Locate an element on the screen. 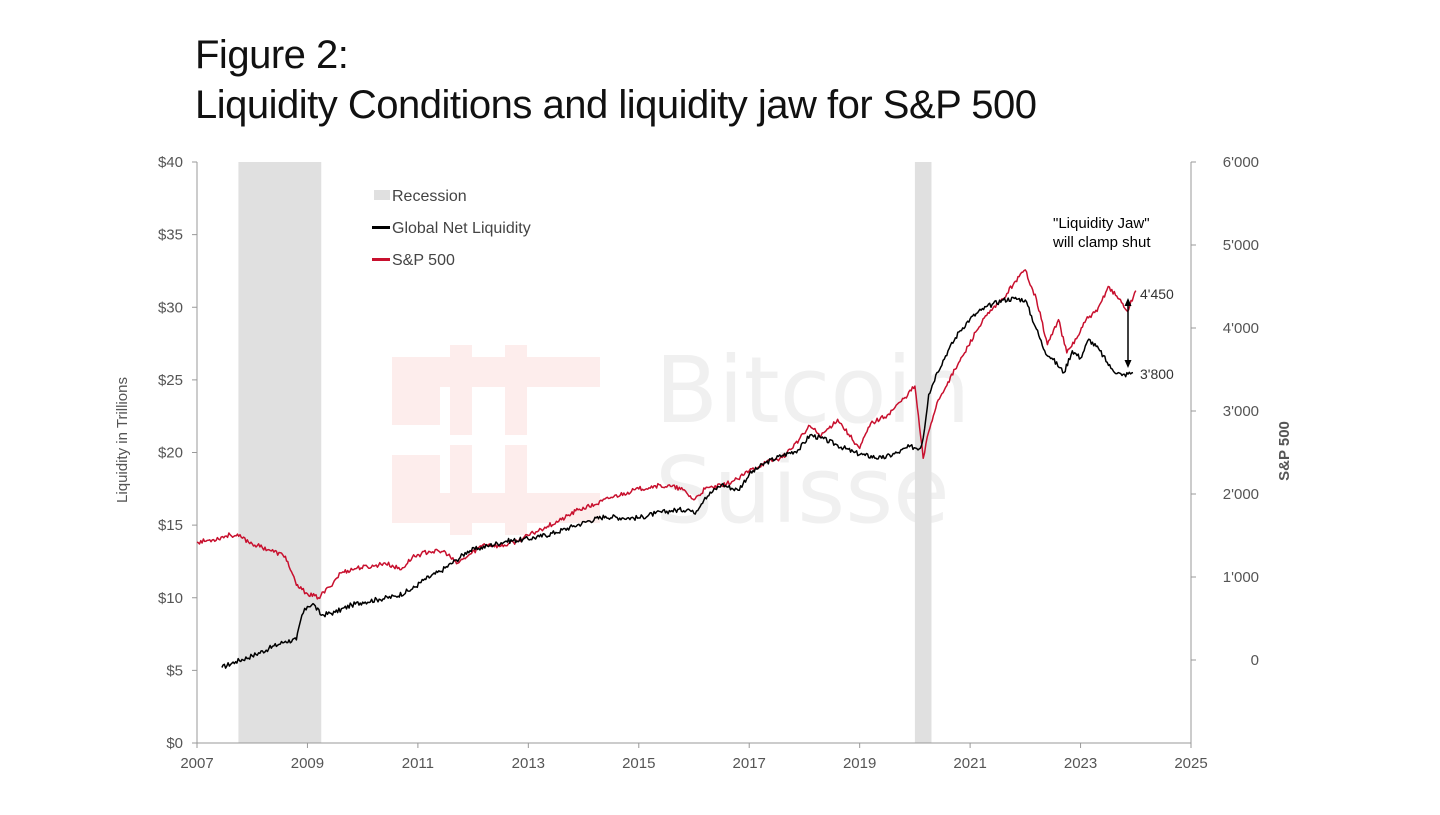 The height and width of the screenshot is (815, 1440). y-right-tick-label-6: 6'000 is located at coordinates (1241, 162).